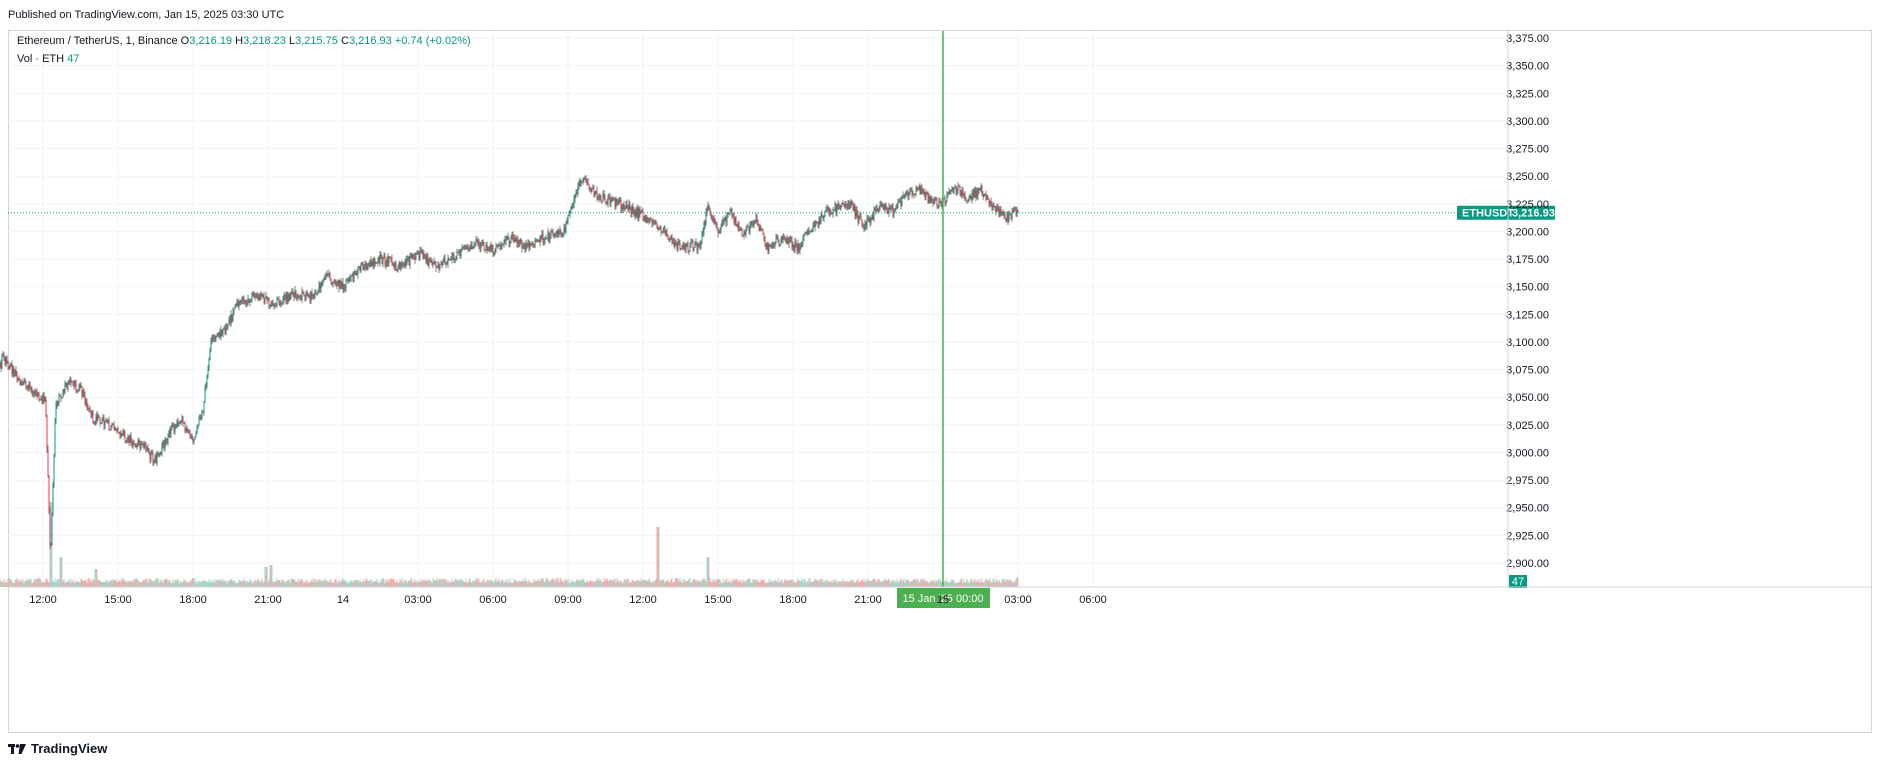 The height and width of the screenshot is (768, 1882). What do you see at coordinates (1527, 205) in the screenshot?
I see `y-tick-label: 3,225.00` at bounding box center [1527, 205].